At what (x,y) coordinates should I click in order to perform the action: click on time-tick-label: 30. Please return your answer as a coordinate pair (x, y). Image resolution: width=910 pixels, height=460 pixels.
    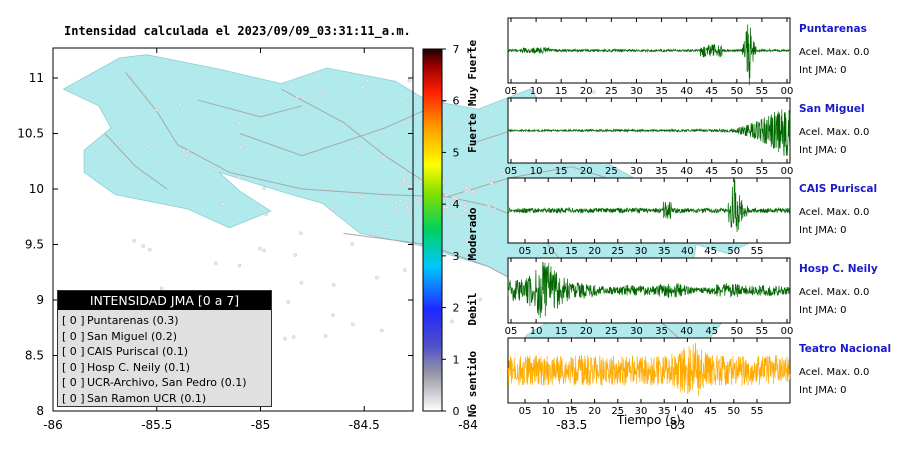
    Looking at the image, I should click on (641, 251).